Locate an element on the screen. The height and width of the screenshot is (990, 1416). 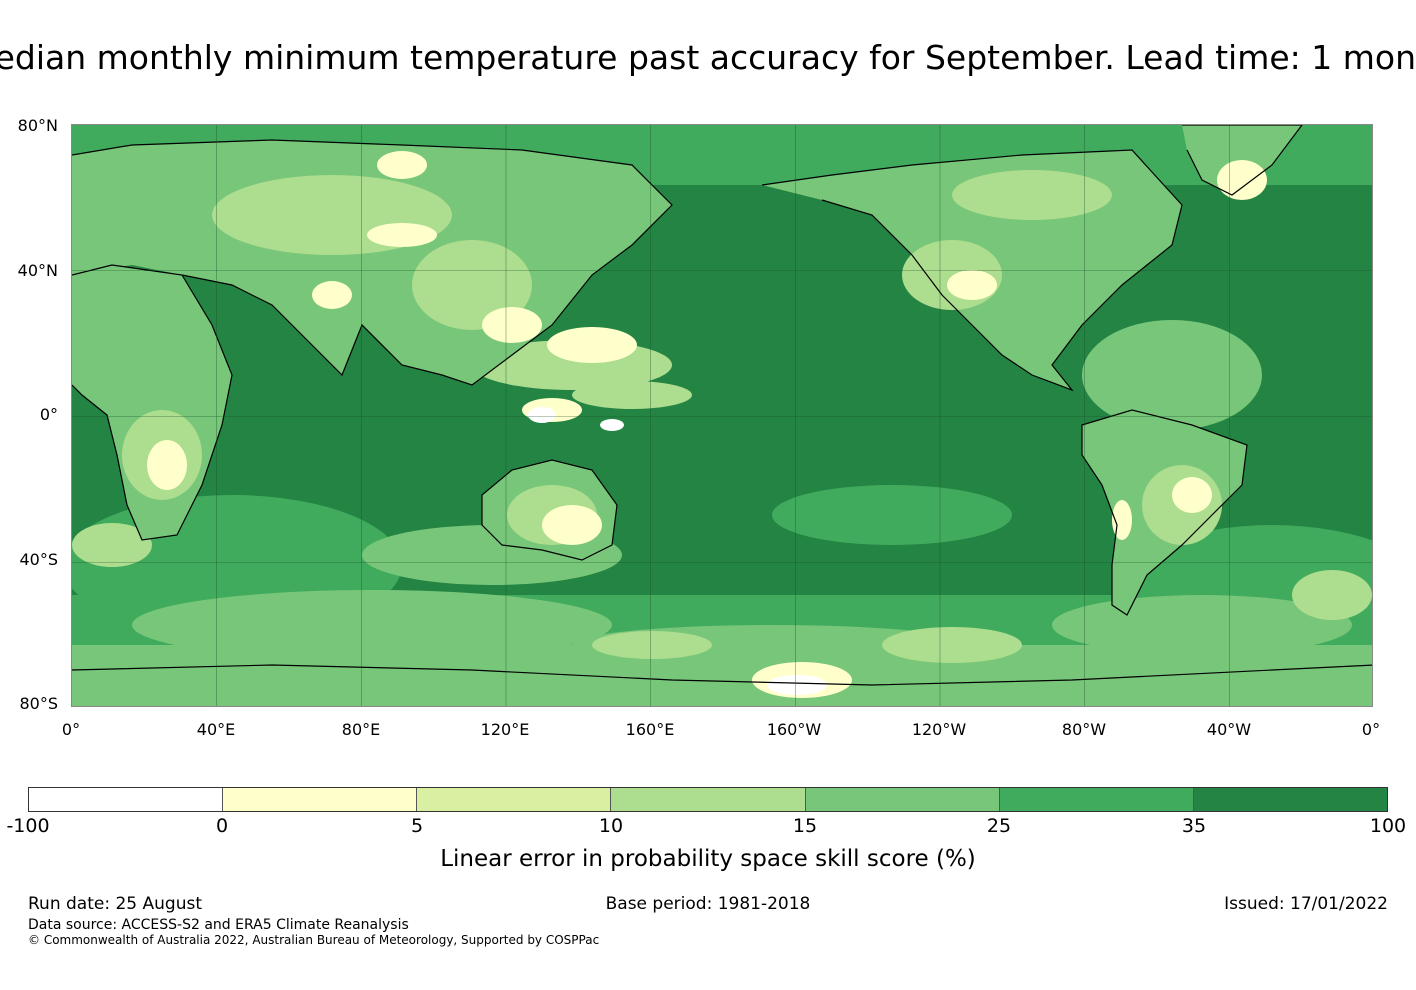
no-skill-patches is located at coordinates (677, 551).